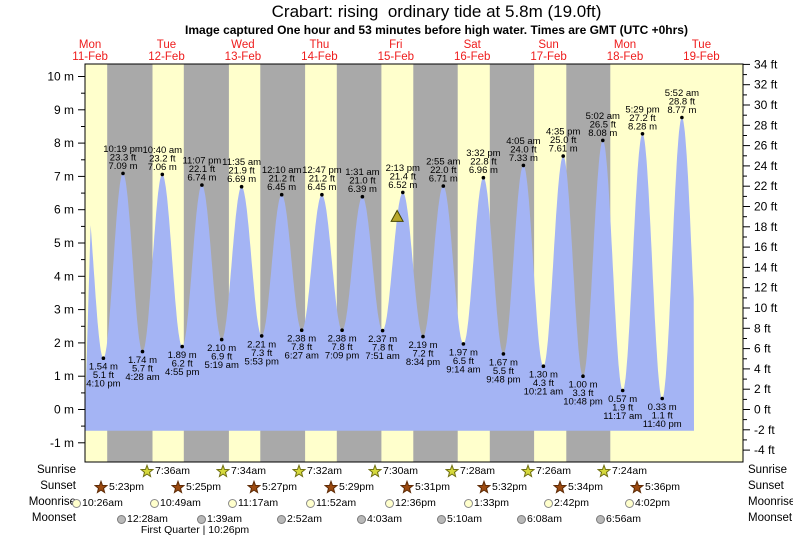 This screenshot has height=539, width=793. I want to click on moonrise-time: 11:52am, so click(336, 503).